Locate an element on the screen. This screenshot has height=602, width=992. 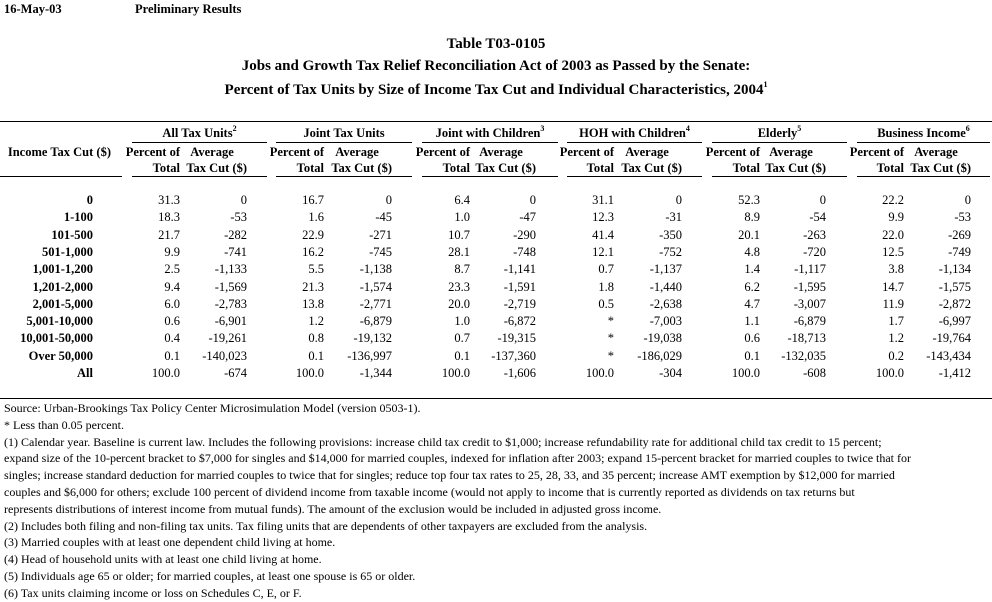
percent-of-total-cell: 3.8 is located at coordinates (896, 269).